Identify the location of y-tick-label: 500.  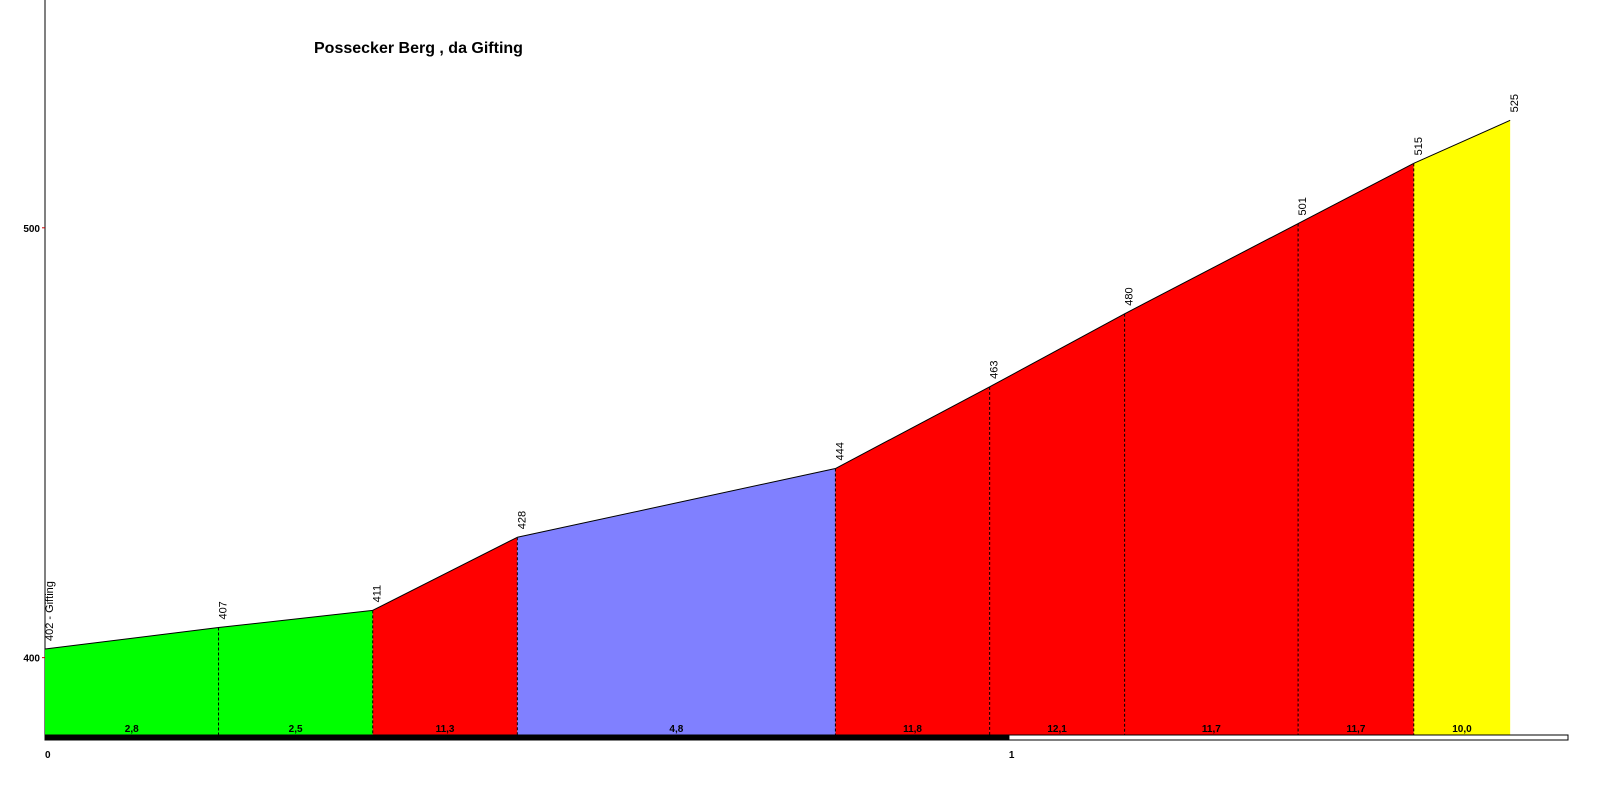
(31, 229).